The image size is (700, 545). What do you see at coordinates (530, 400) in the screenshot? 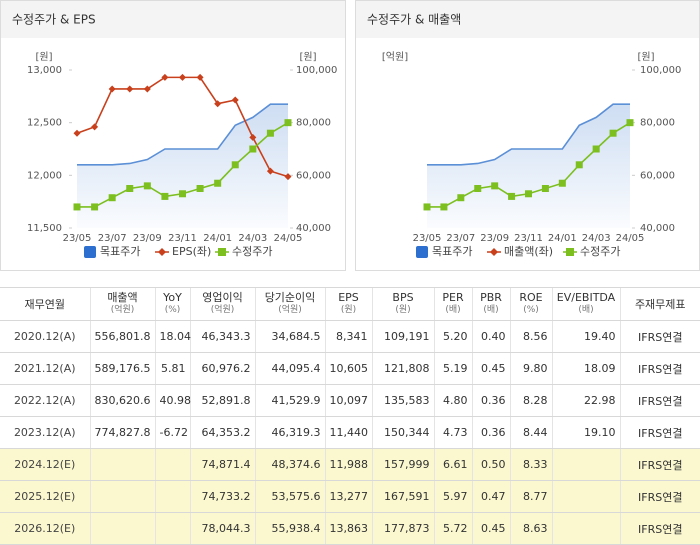
I see `table-cell: 8.28` at bounding box center [530, 400].